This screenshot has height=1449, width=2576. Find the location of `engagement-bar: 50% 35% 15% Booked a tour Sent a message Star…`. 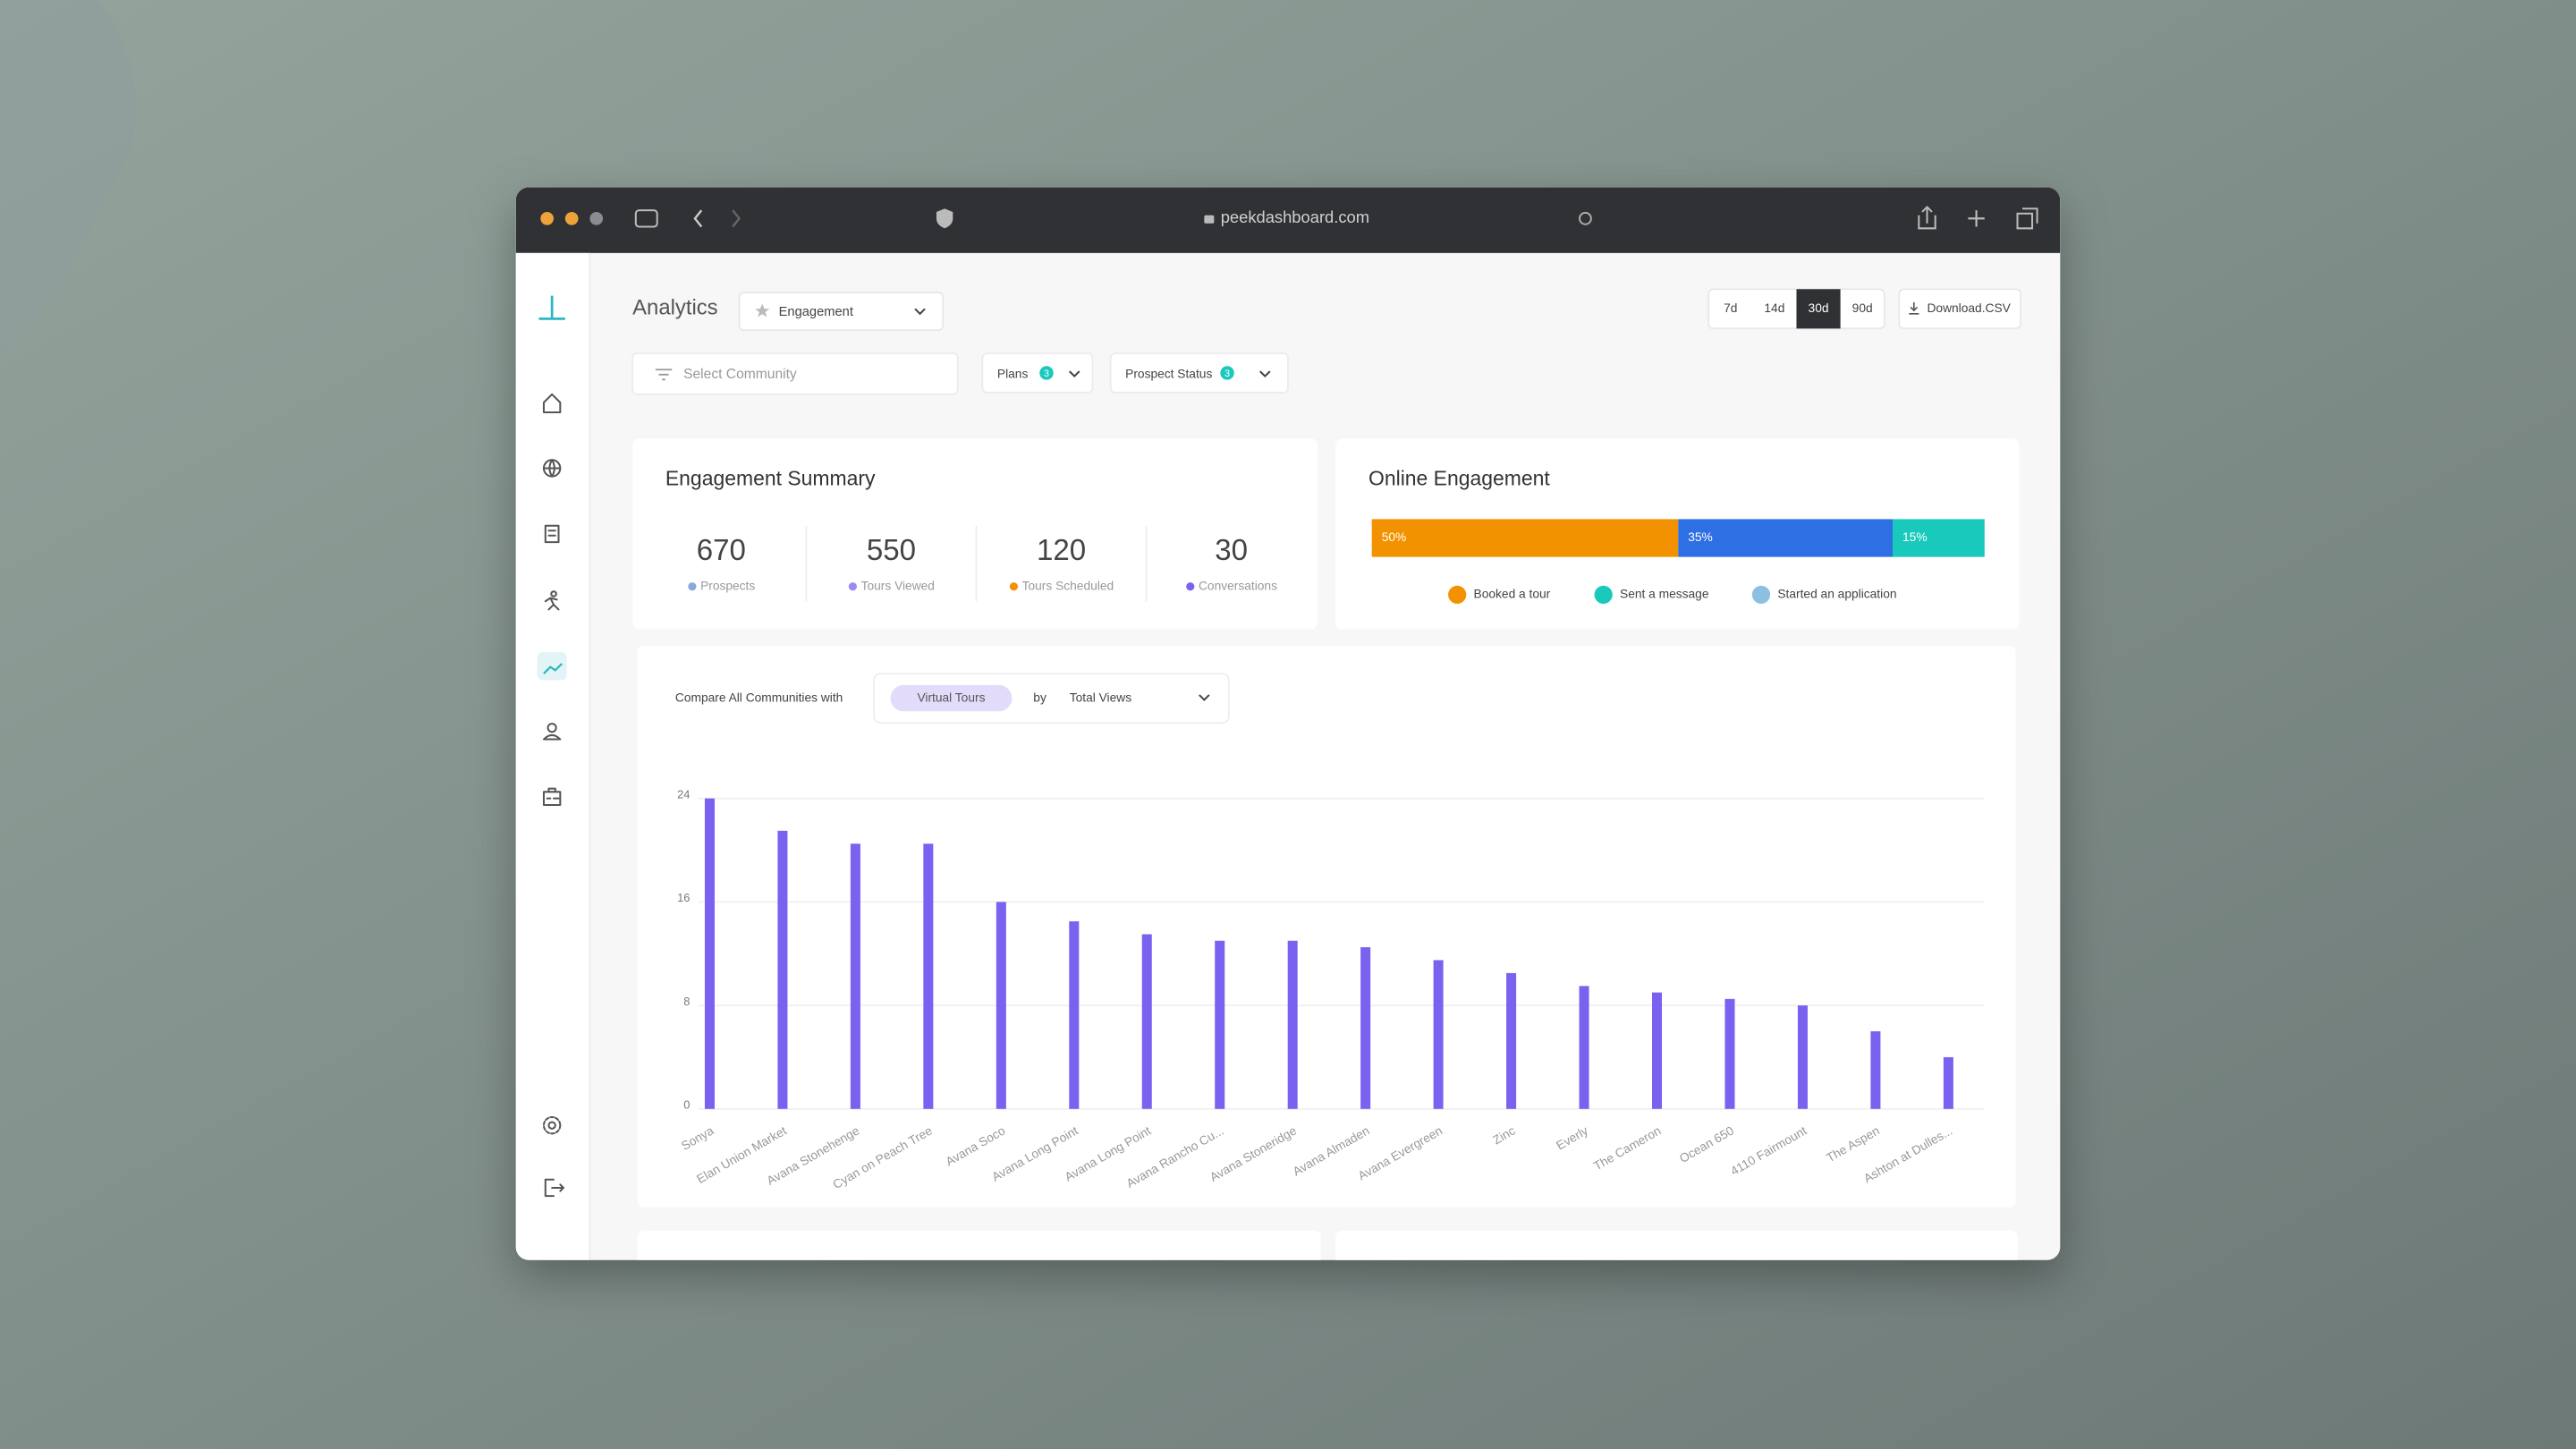

engagement-bar: 50% 35% 15% Booked a tour Sent a message Star… is located at coordinates (1678, 561).